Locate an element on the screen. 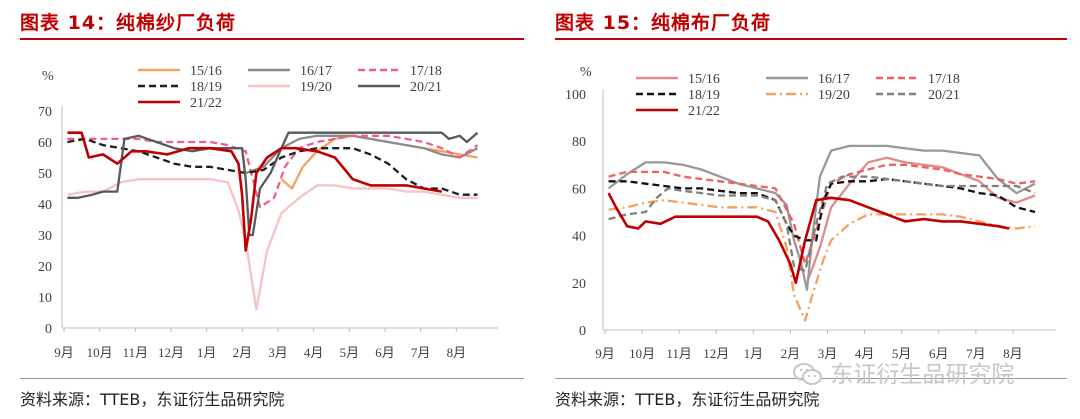 Image resolution: width=1080 pixels, height=419 pixels. right-chart-title: 图表 15：纯棉布厂负荷 is located at coordinates (663, 23).